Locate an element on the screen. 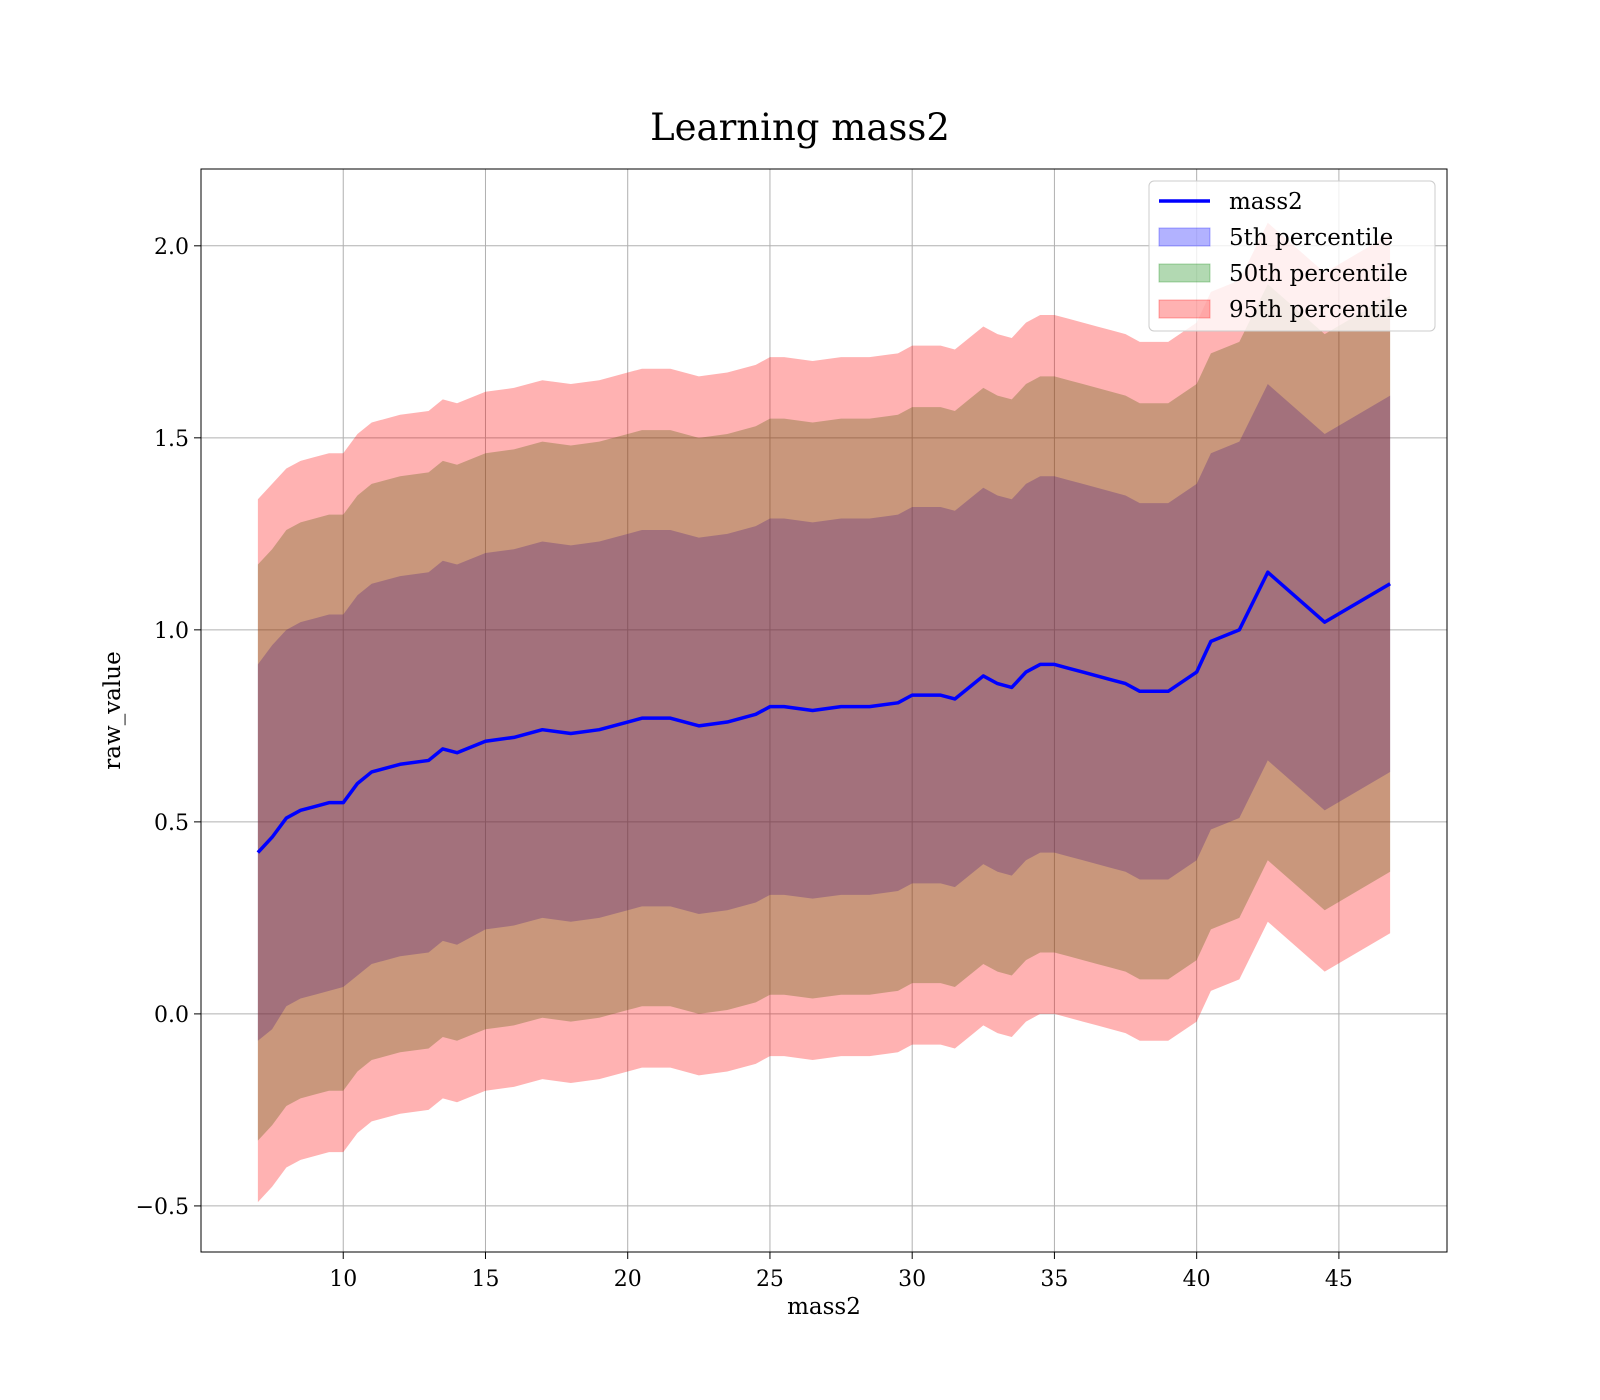  y-tick-label: 1.0 is located at coordinates (171, 631).